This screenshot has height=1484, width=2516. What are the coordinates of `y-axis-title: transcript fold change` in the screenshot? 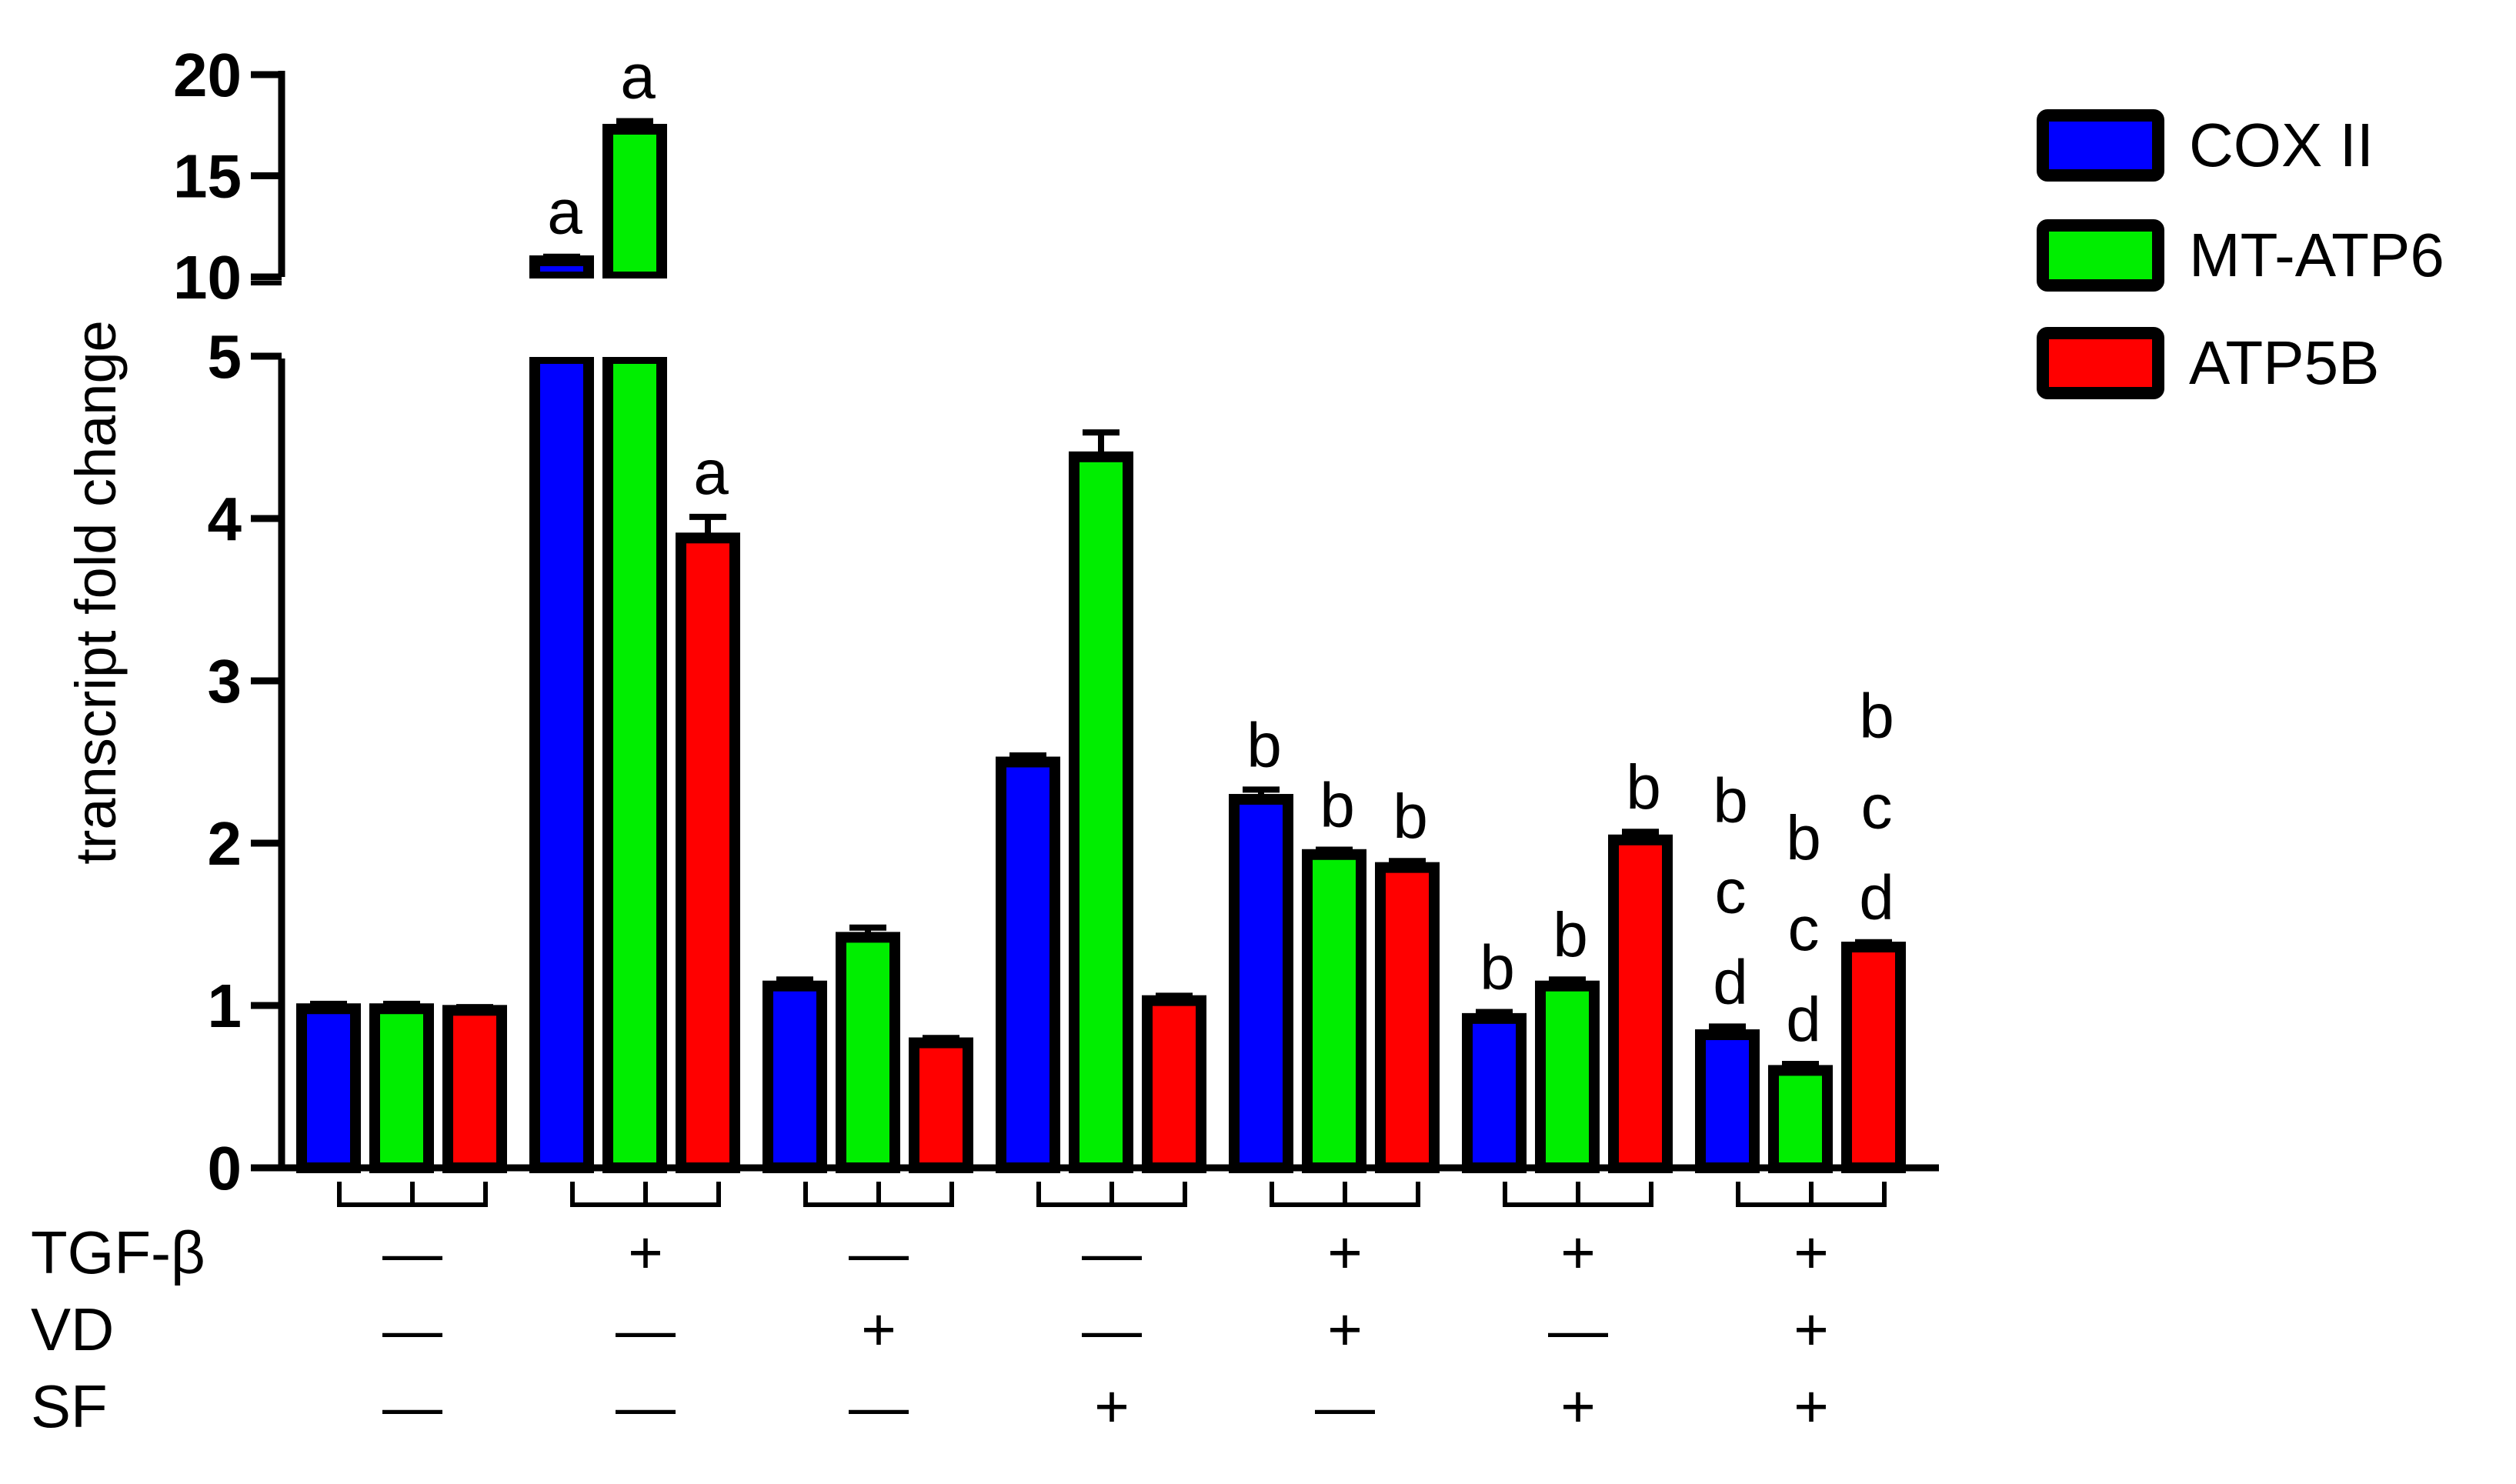 It's located at (96, 592).